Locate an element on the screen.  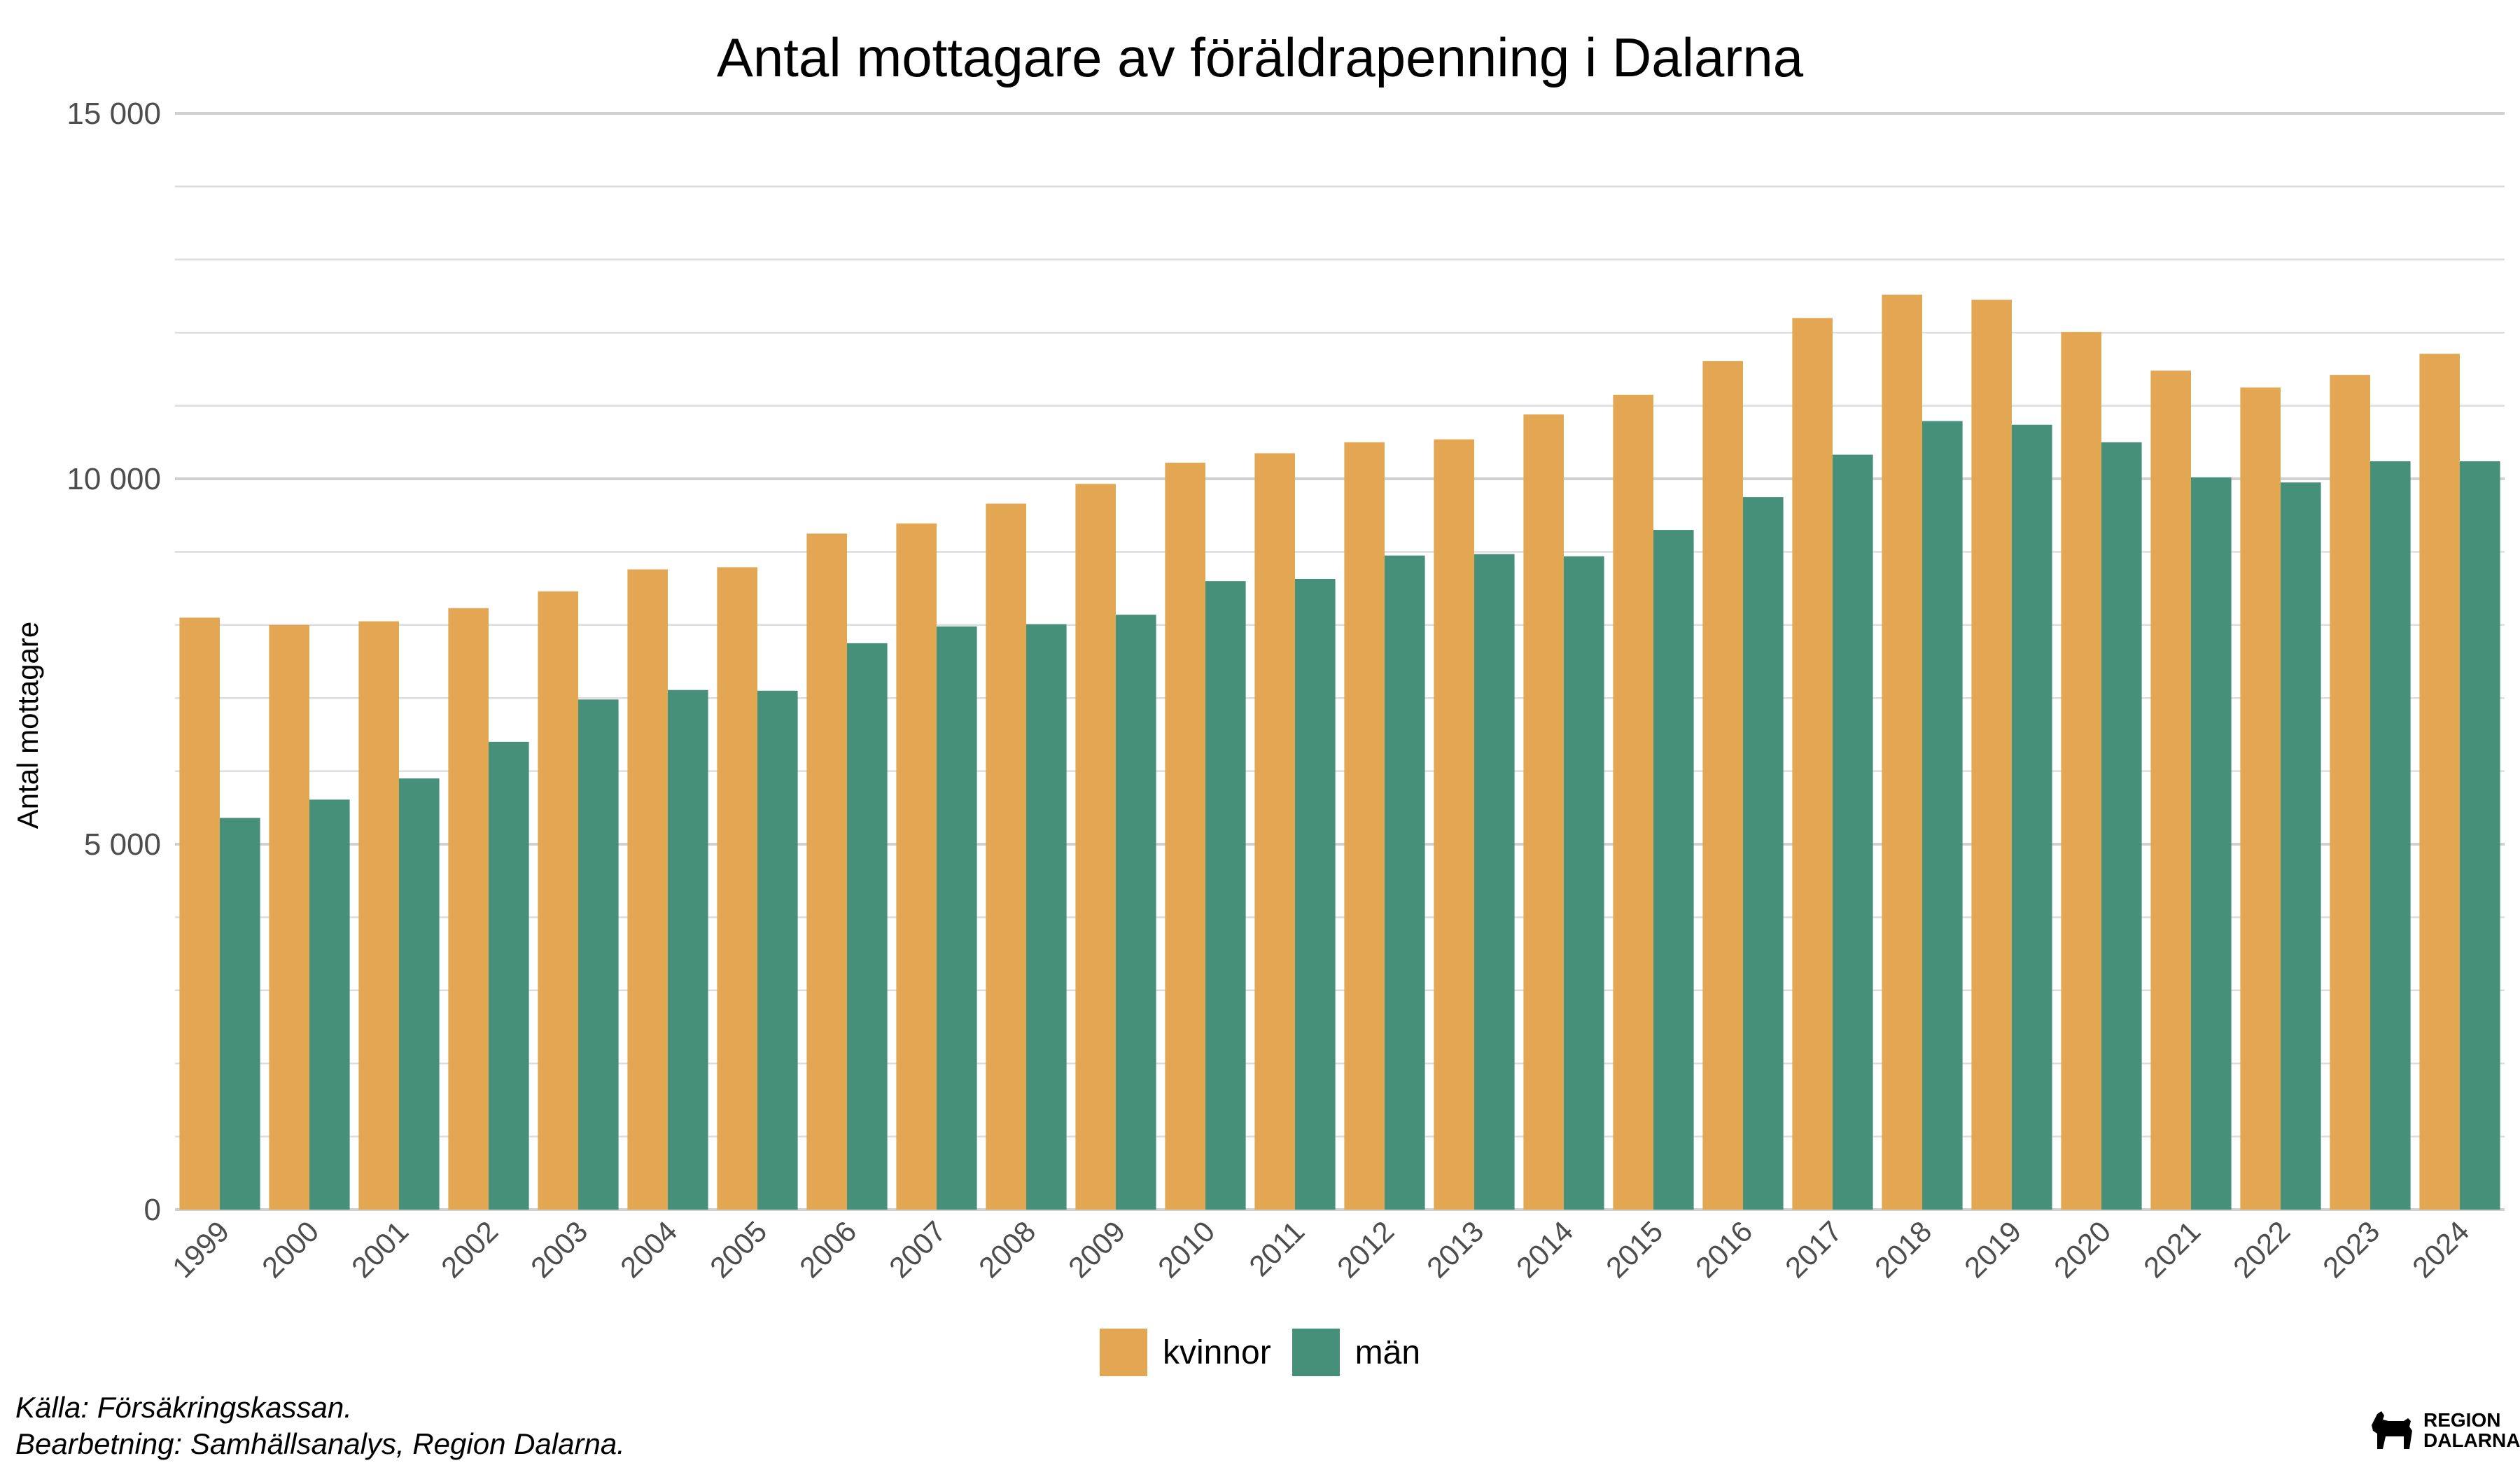
x-tick-label: 2001 is located at coordinates (379, 1249).